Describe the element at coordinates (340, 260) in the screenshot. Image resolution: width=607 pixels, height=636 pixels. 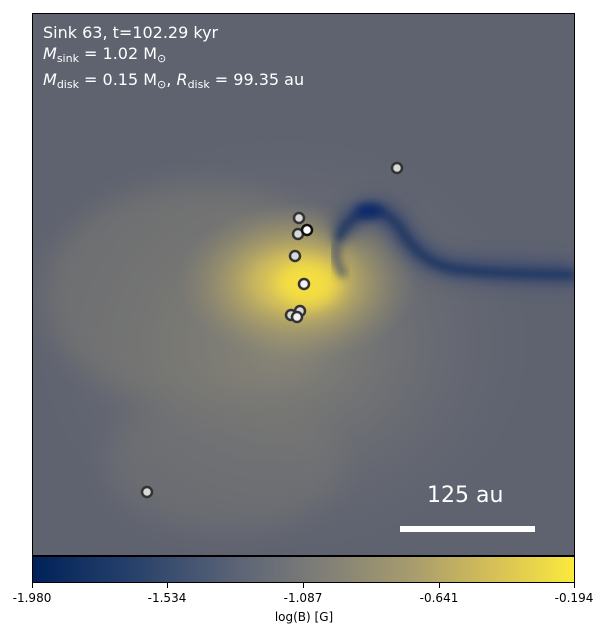
I see `stream-tail` at that location.